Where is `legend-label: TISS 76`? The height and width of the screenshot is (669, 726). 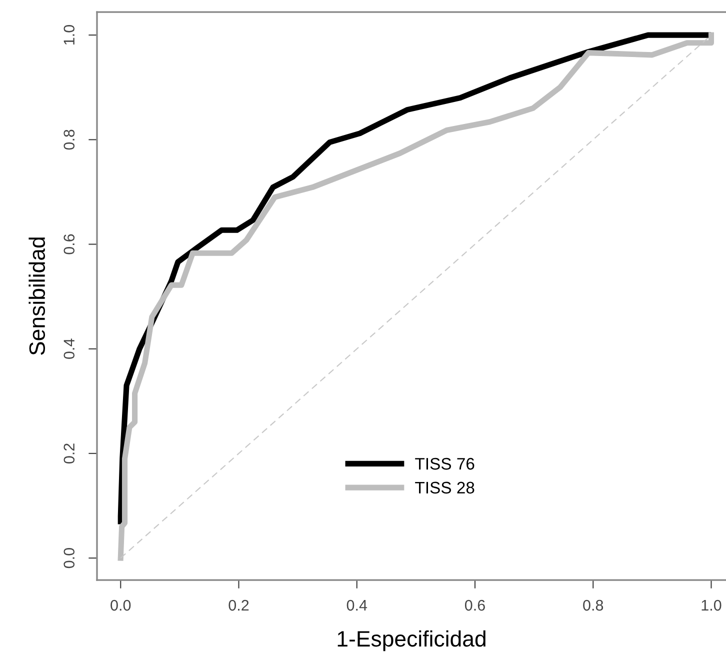 legend-label: TISS 76 is located at coordinates (444, 464).